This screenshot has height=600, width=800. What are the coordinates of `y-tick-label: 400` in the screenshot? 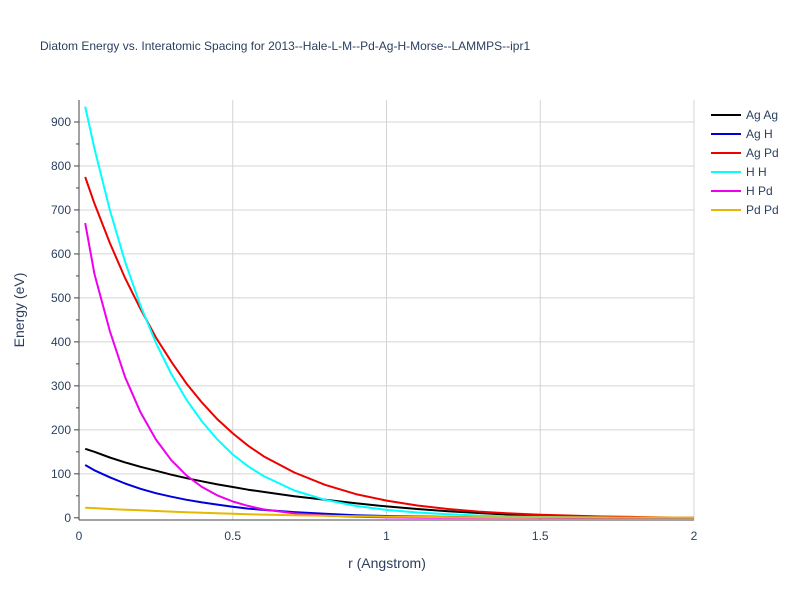 It's located at (61, 342).